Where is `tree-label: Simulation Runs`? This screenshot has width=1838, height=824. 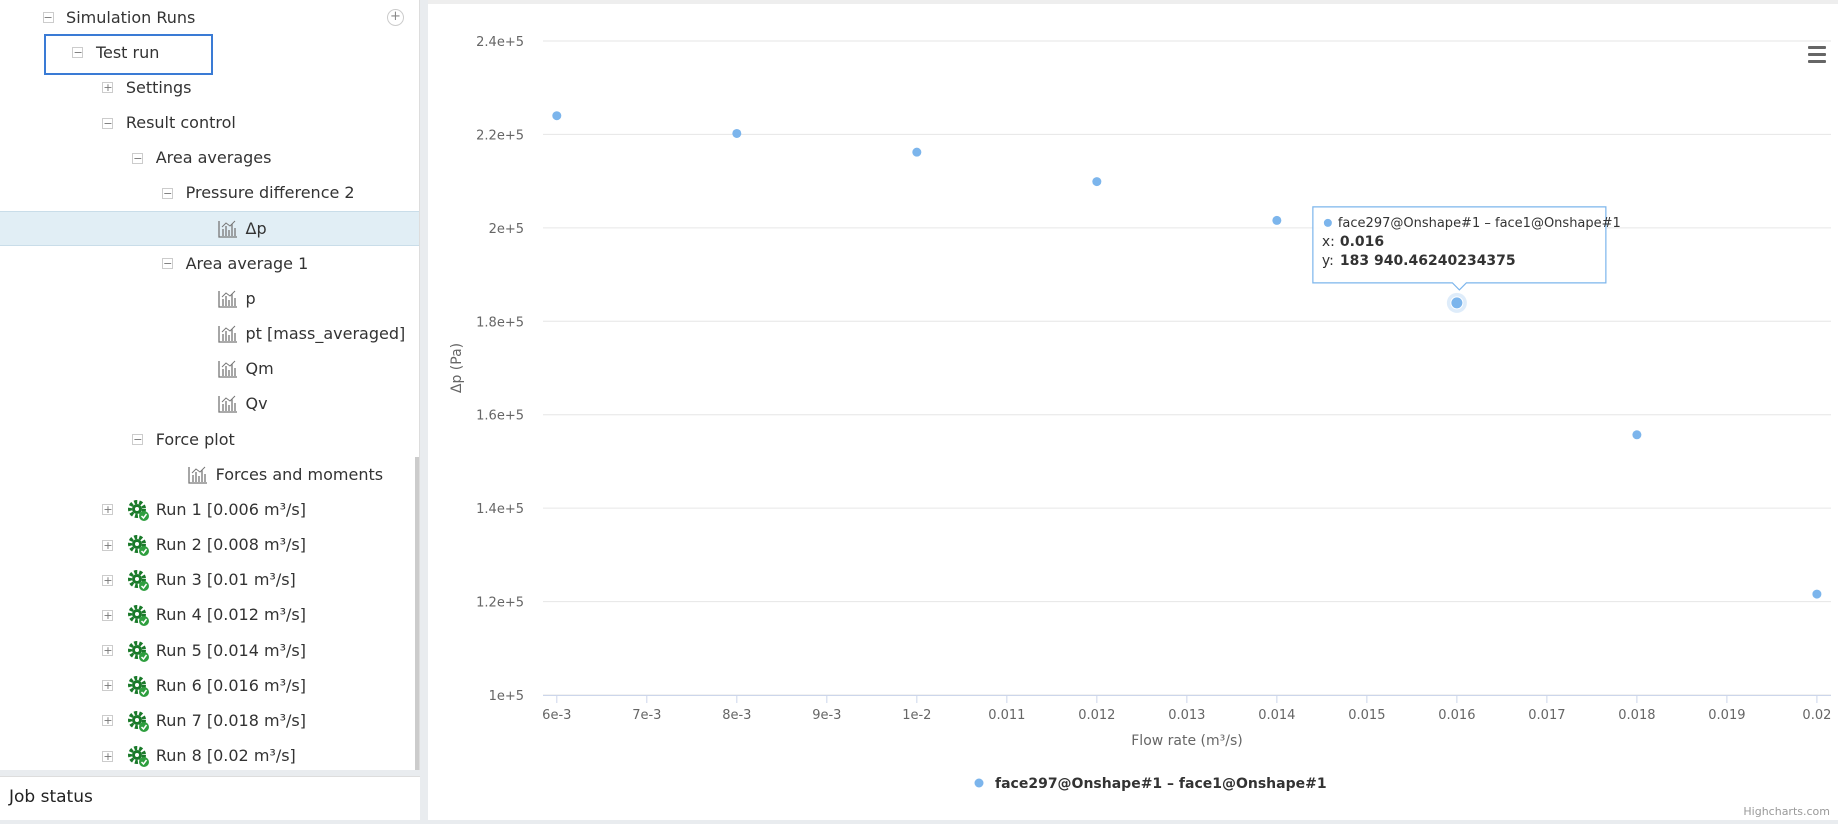
tree-label: Simulation Runs is located at coordinates (131, 17).